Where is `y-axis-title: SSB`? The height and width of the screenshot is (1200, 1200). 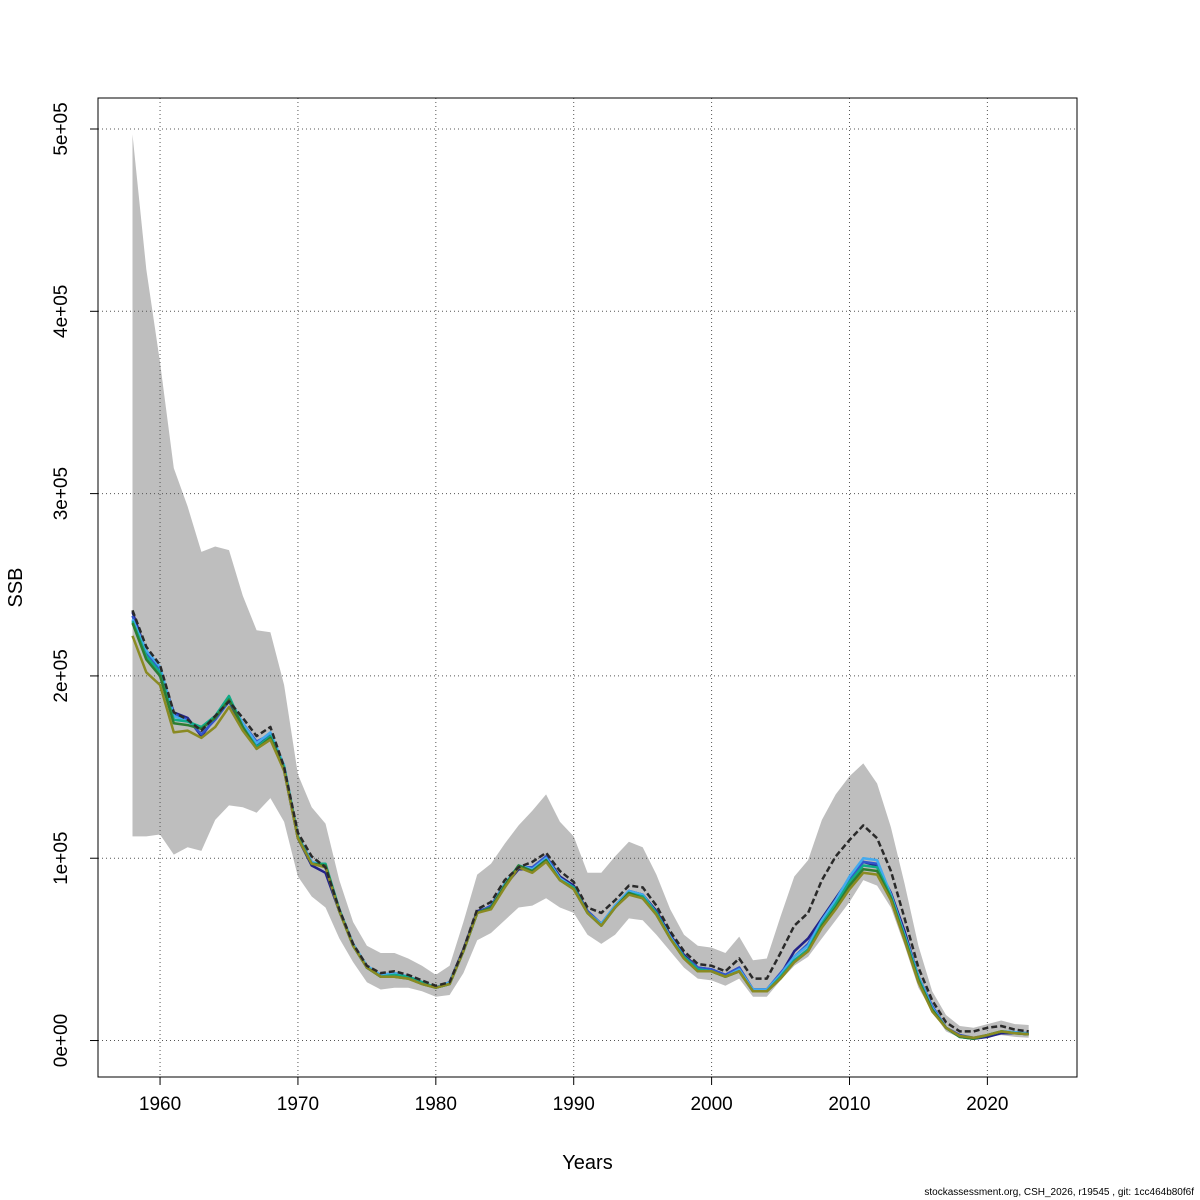
y-axis-title: SSB is located at coordinates (16, 587).